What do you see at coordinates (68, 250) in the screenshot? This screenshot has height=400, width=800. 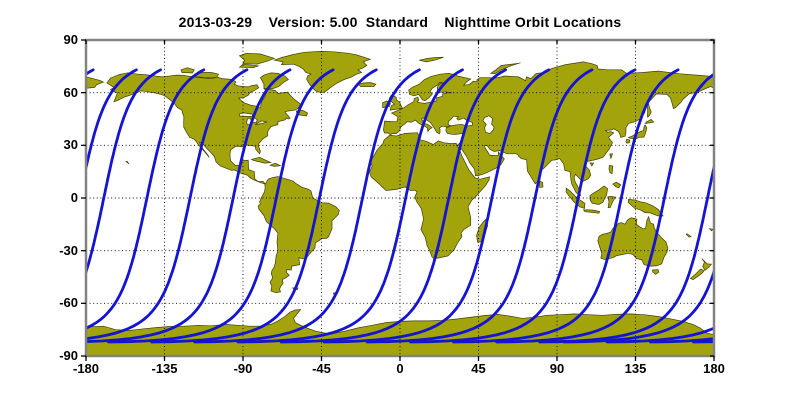 I see `y-axis-tick-label: -30` at bounding box center [68, 250].